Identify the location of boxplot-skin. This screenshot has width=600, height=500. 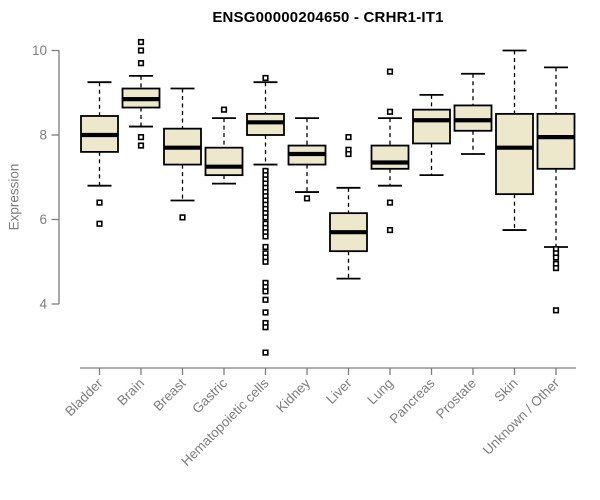
(514, 140).